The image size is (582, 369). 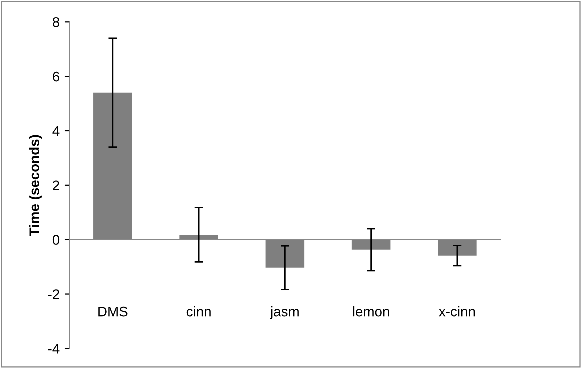 I want to click on x-tick-label: x-cinn, so click(x=457, y=311).